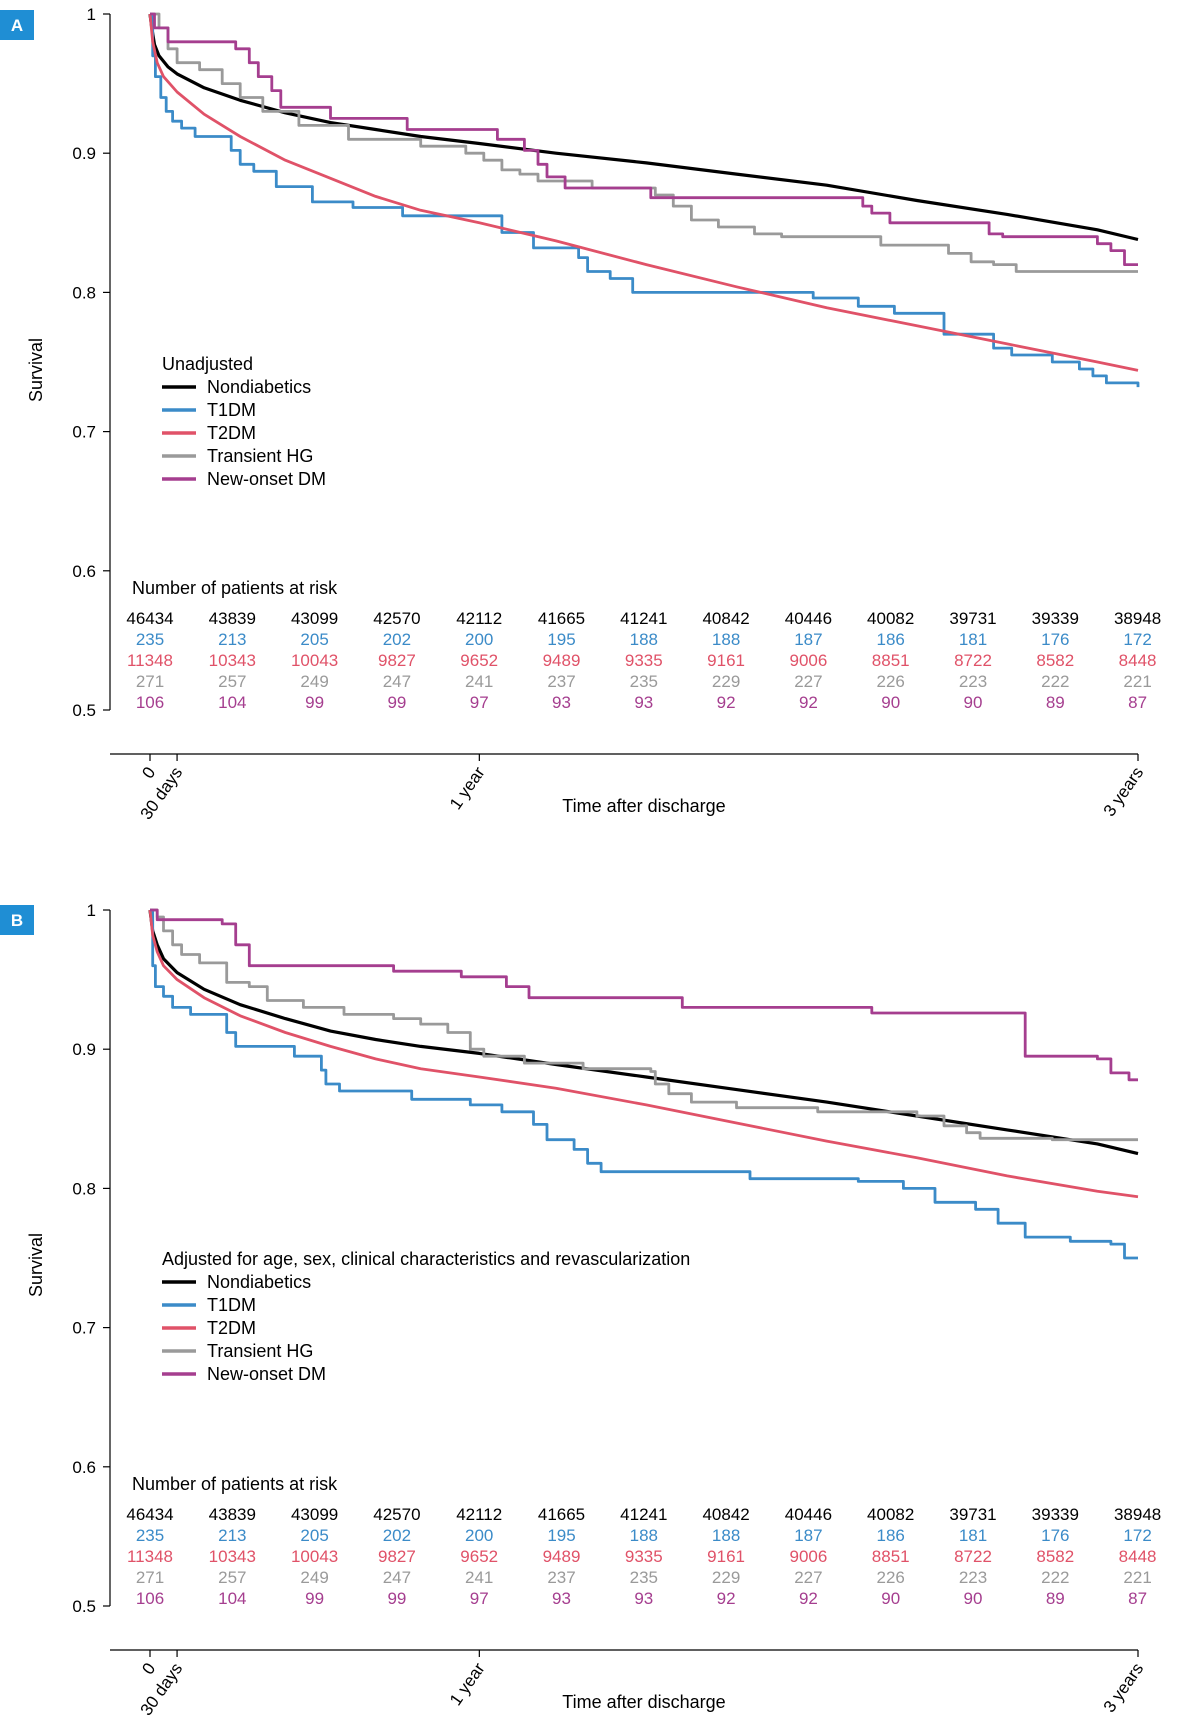 Image resolution: width=1198 pixels, height=1716 pixels. What do you see at coordinates (479, 660) in the screenshot?
I see `risk-count: 9652` at bounding box center [479, 660].